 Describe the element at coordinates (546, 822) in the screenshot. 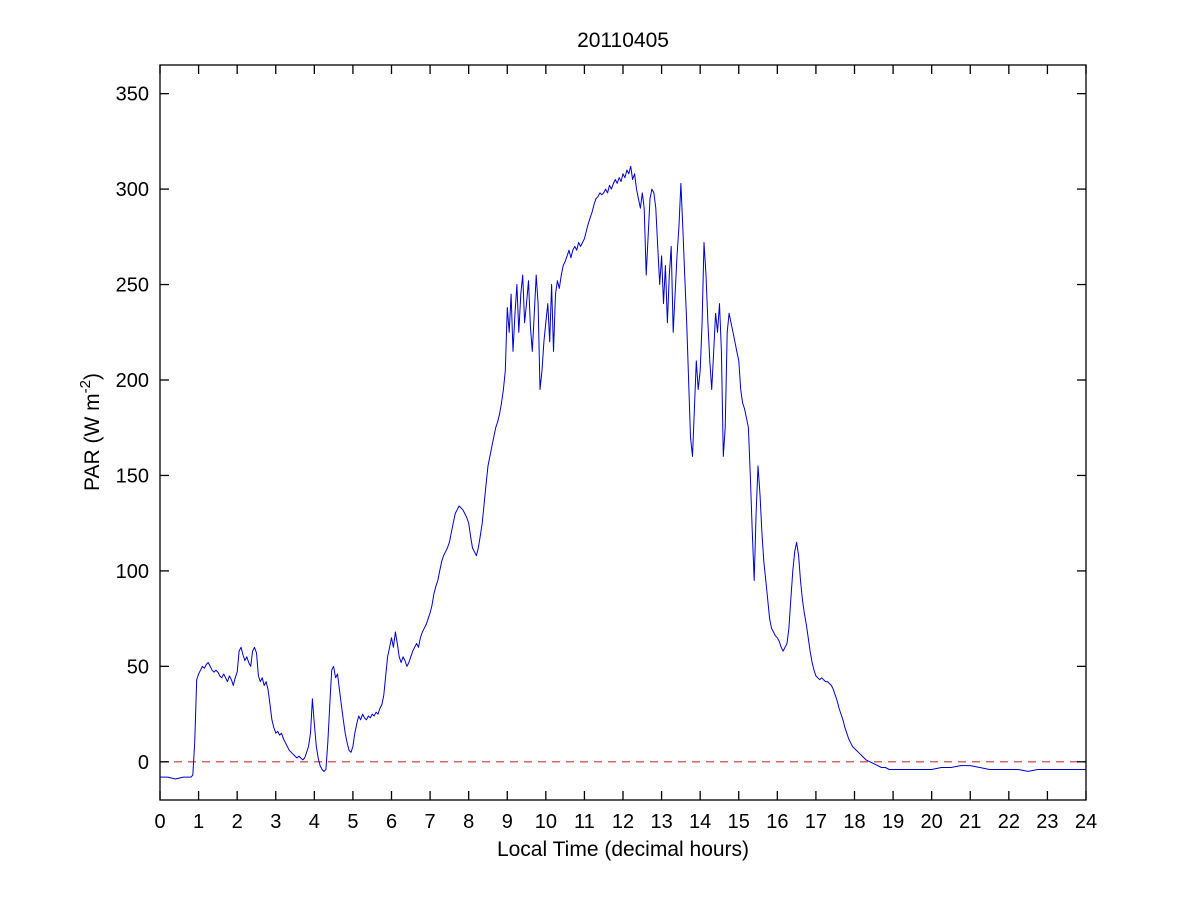

I see `x-tick-label: 10` at that location.